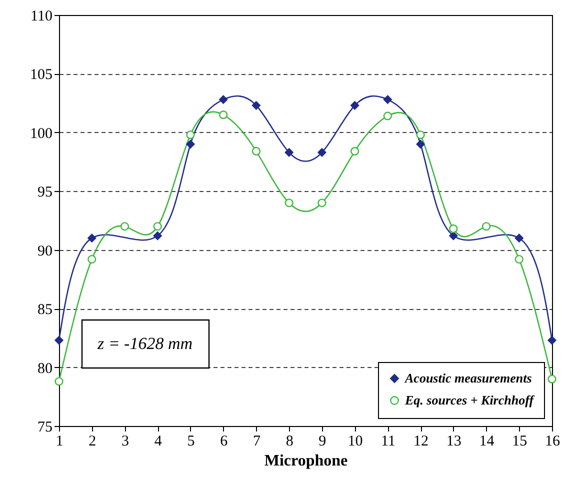 Image resolution: width=569 pixels, height=494 pixels. I want to click on x-tick-label: 10, so click(355, 442).